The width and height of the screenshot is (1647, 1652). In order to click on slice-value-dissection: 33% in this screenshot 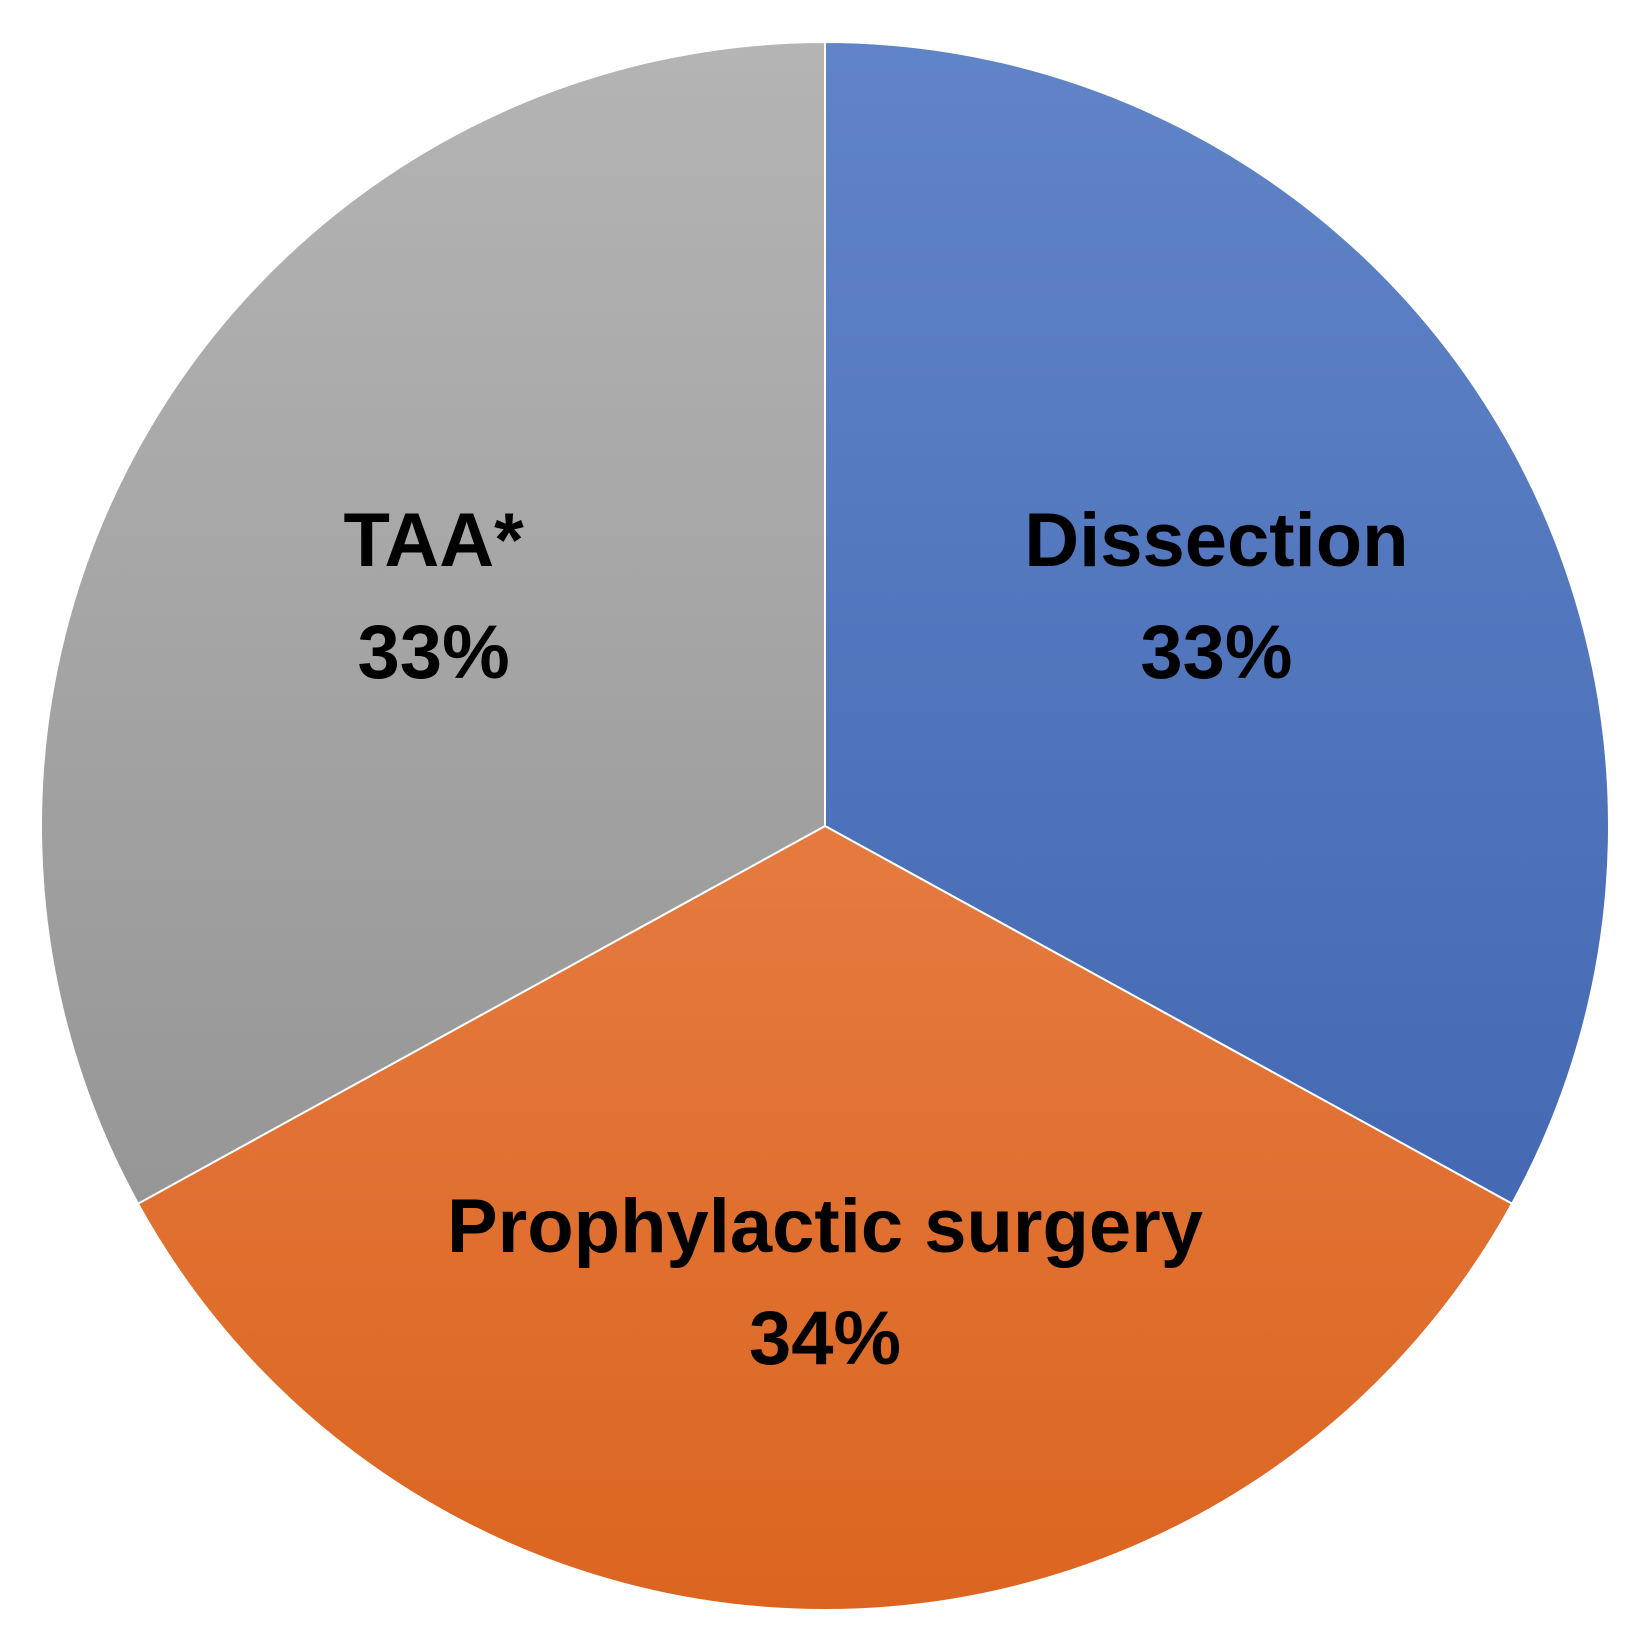, I will do `click(1216, 652)`.